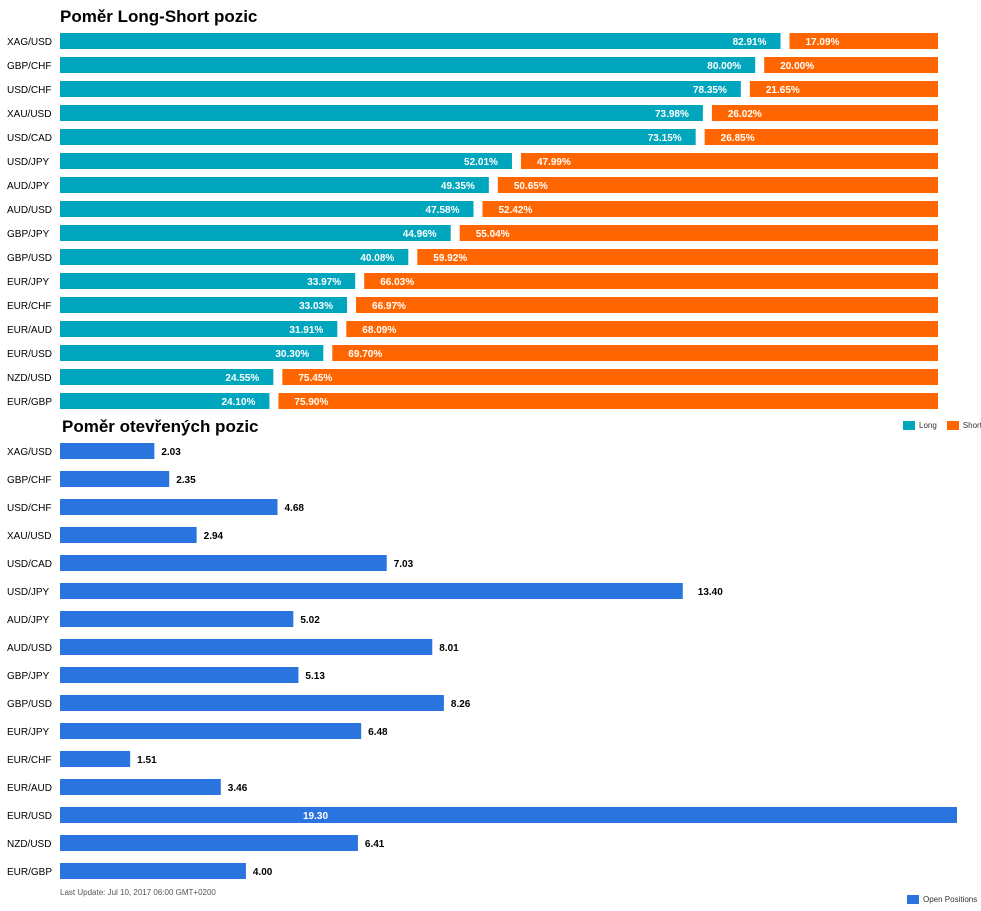  I want to click on long-value-label: 24.55%, so click(242, 378).